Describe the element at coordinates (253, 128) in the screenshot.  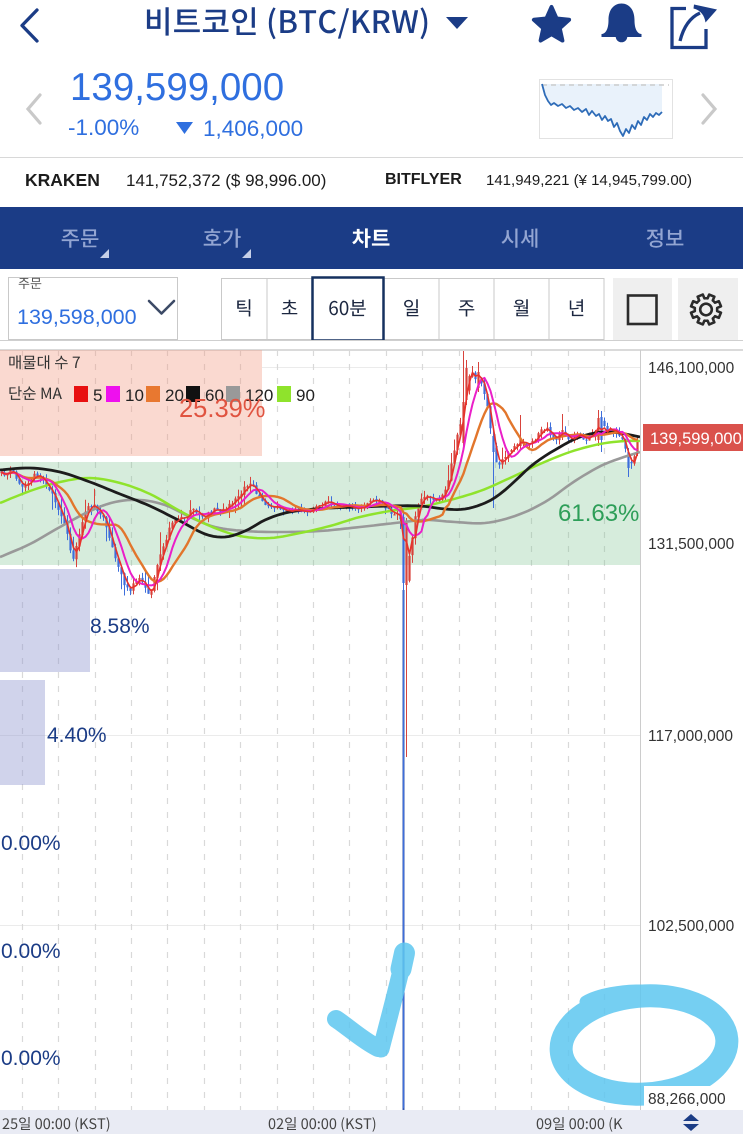
I see `svg-text: 1,406,000` at that location.